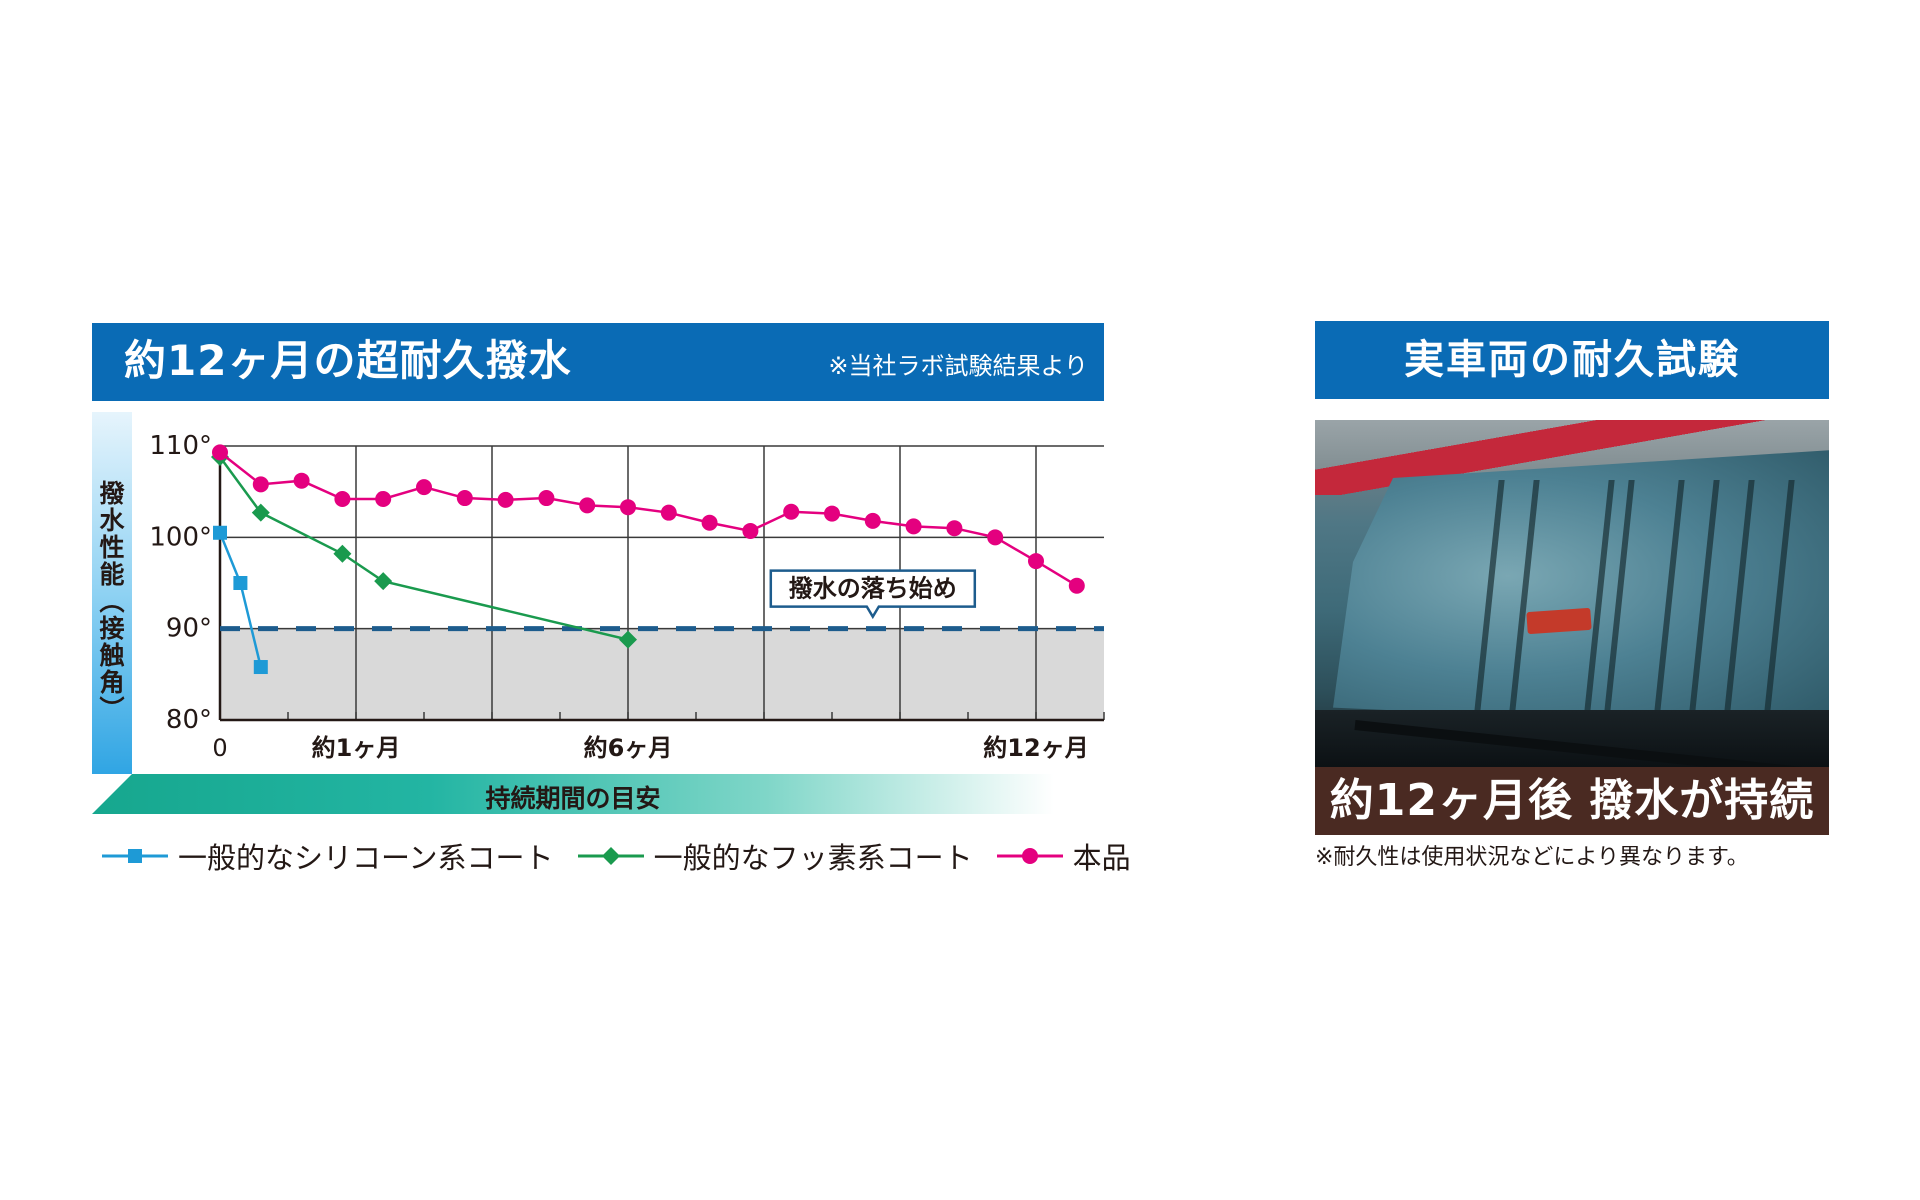 The width and height of the screenshot is (1920, 1200). What do you see at coordinates (573, 798) in the screenshot?
I see `x-axis-label: 持続期間の目安` at bounding box center [573, 798].